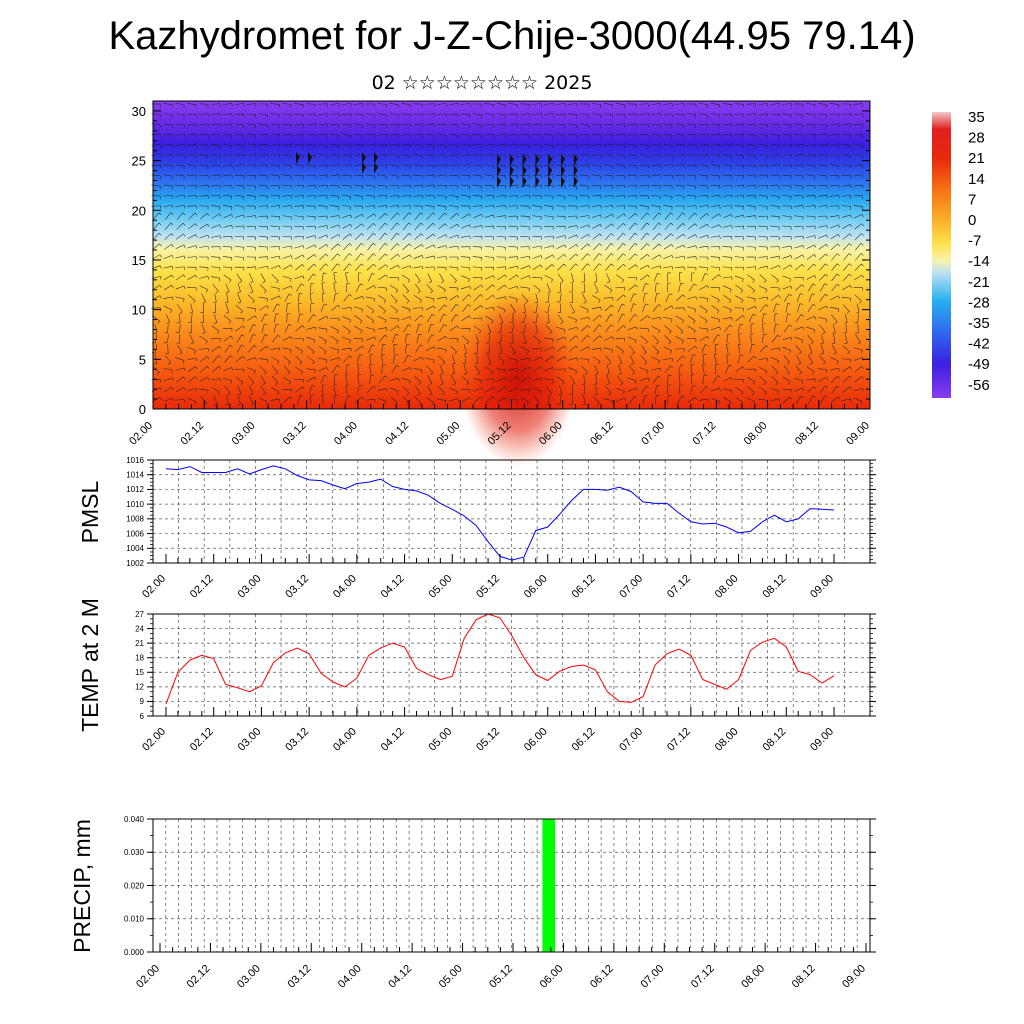 The width and height of the screenshot is (1024, 1024). What do you see at coordinates (756, 434) in the screenshot?
I see `height-x-tick-label: 08.00` at bounding box center [756, 434].